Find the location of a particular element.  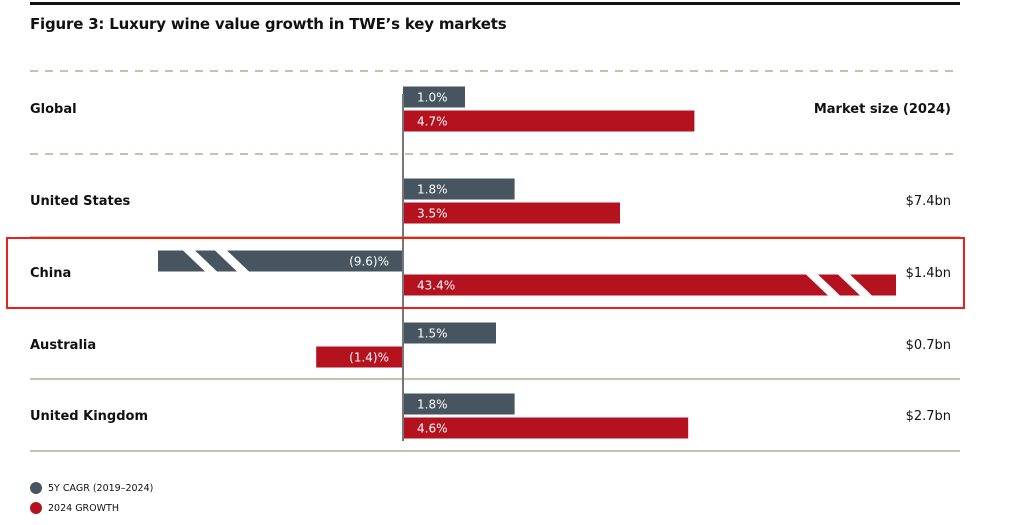

legend-swatch-growth is located at coordinates (36, 508).